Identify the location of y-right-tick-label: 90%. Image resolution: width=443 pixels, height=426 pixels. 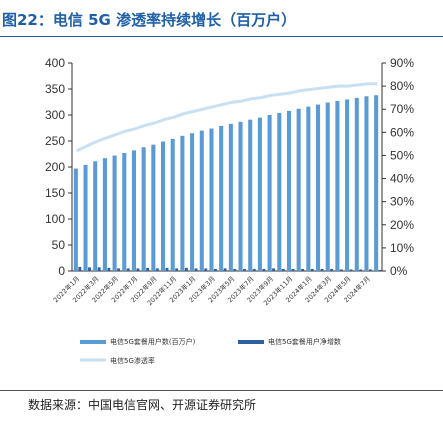
(402, 63).